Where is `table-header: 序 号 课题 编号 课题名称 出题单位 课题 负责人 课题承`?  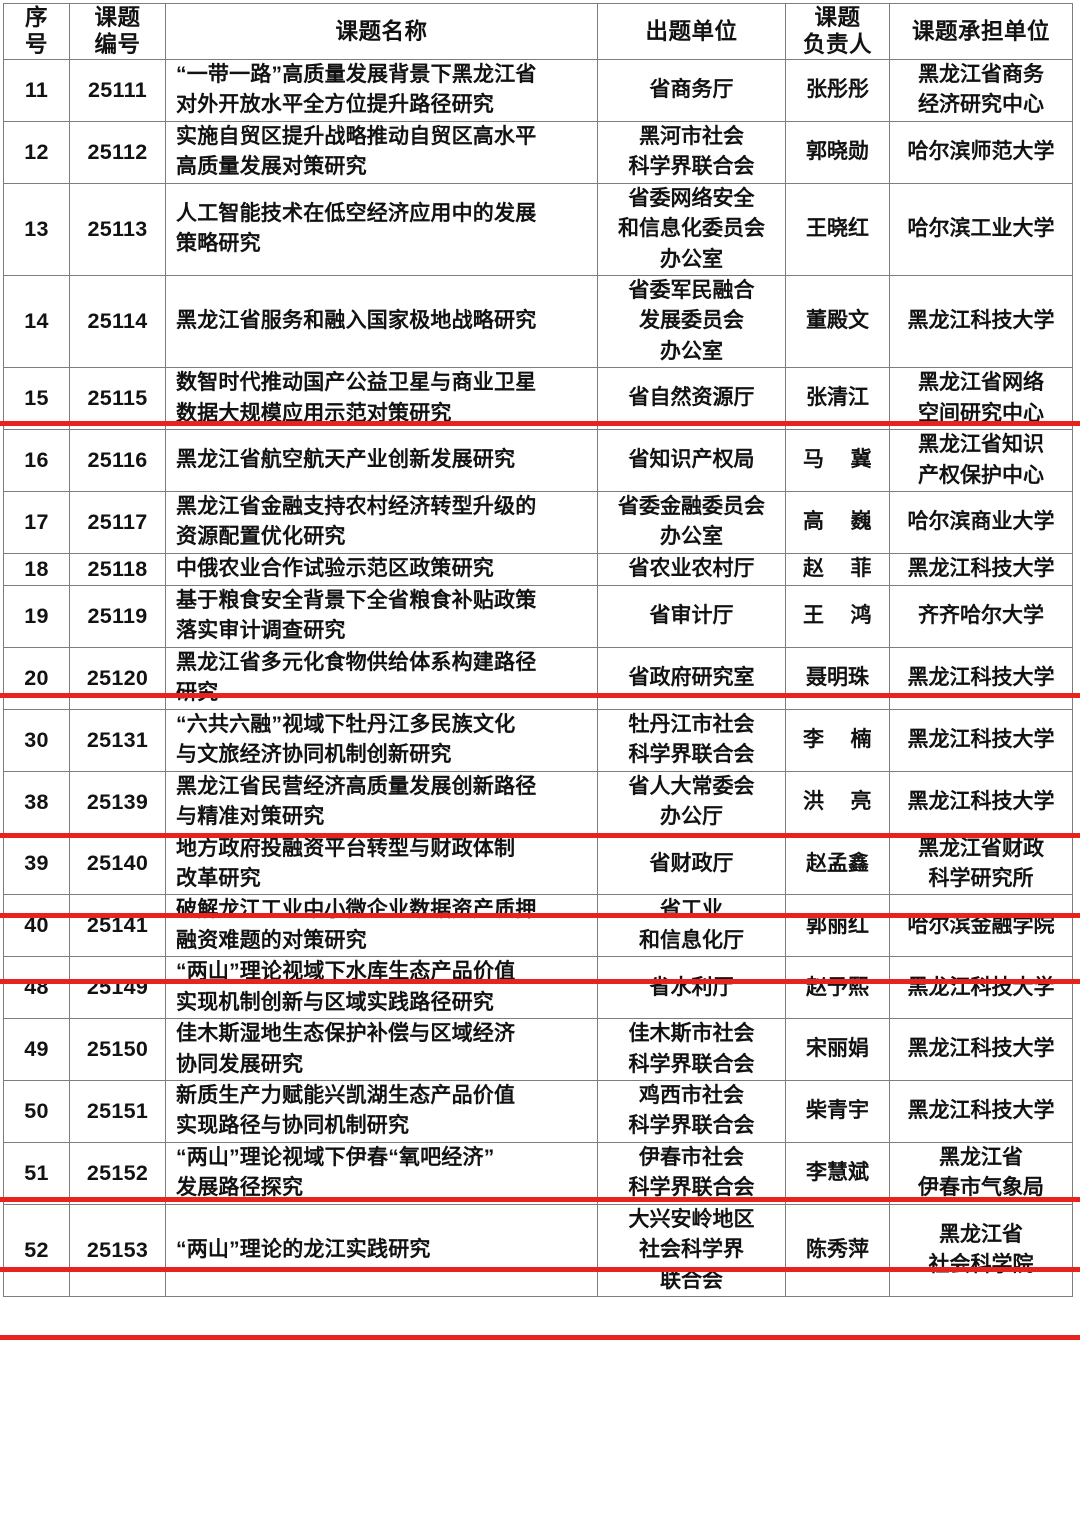
table-header: 序 号 课题 编号 课题名称 出题单位 课题 负责人 课题承 is located at coordinates (538, 31).